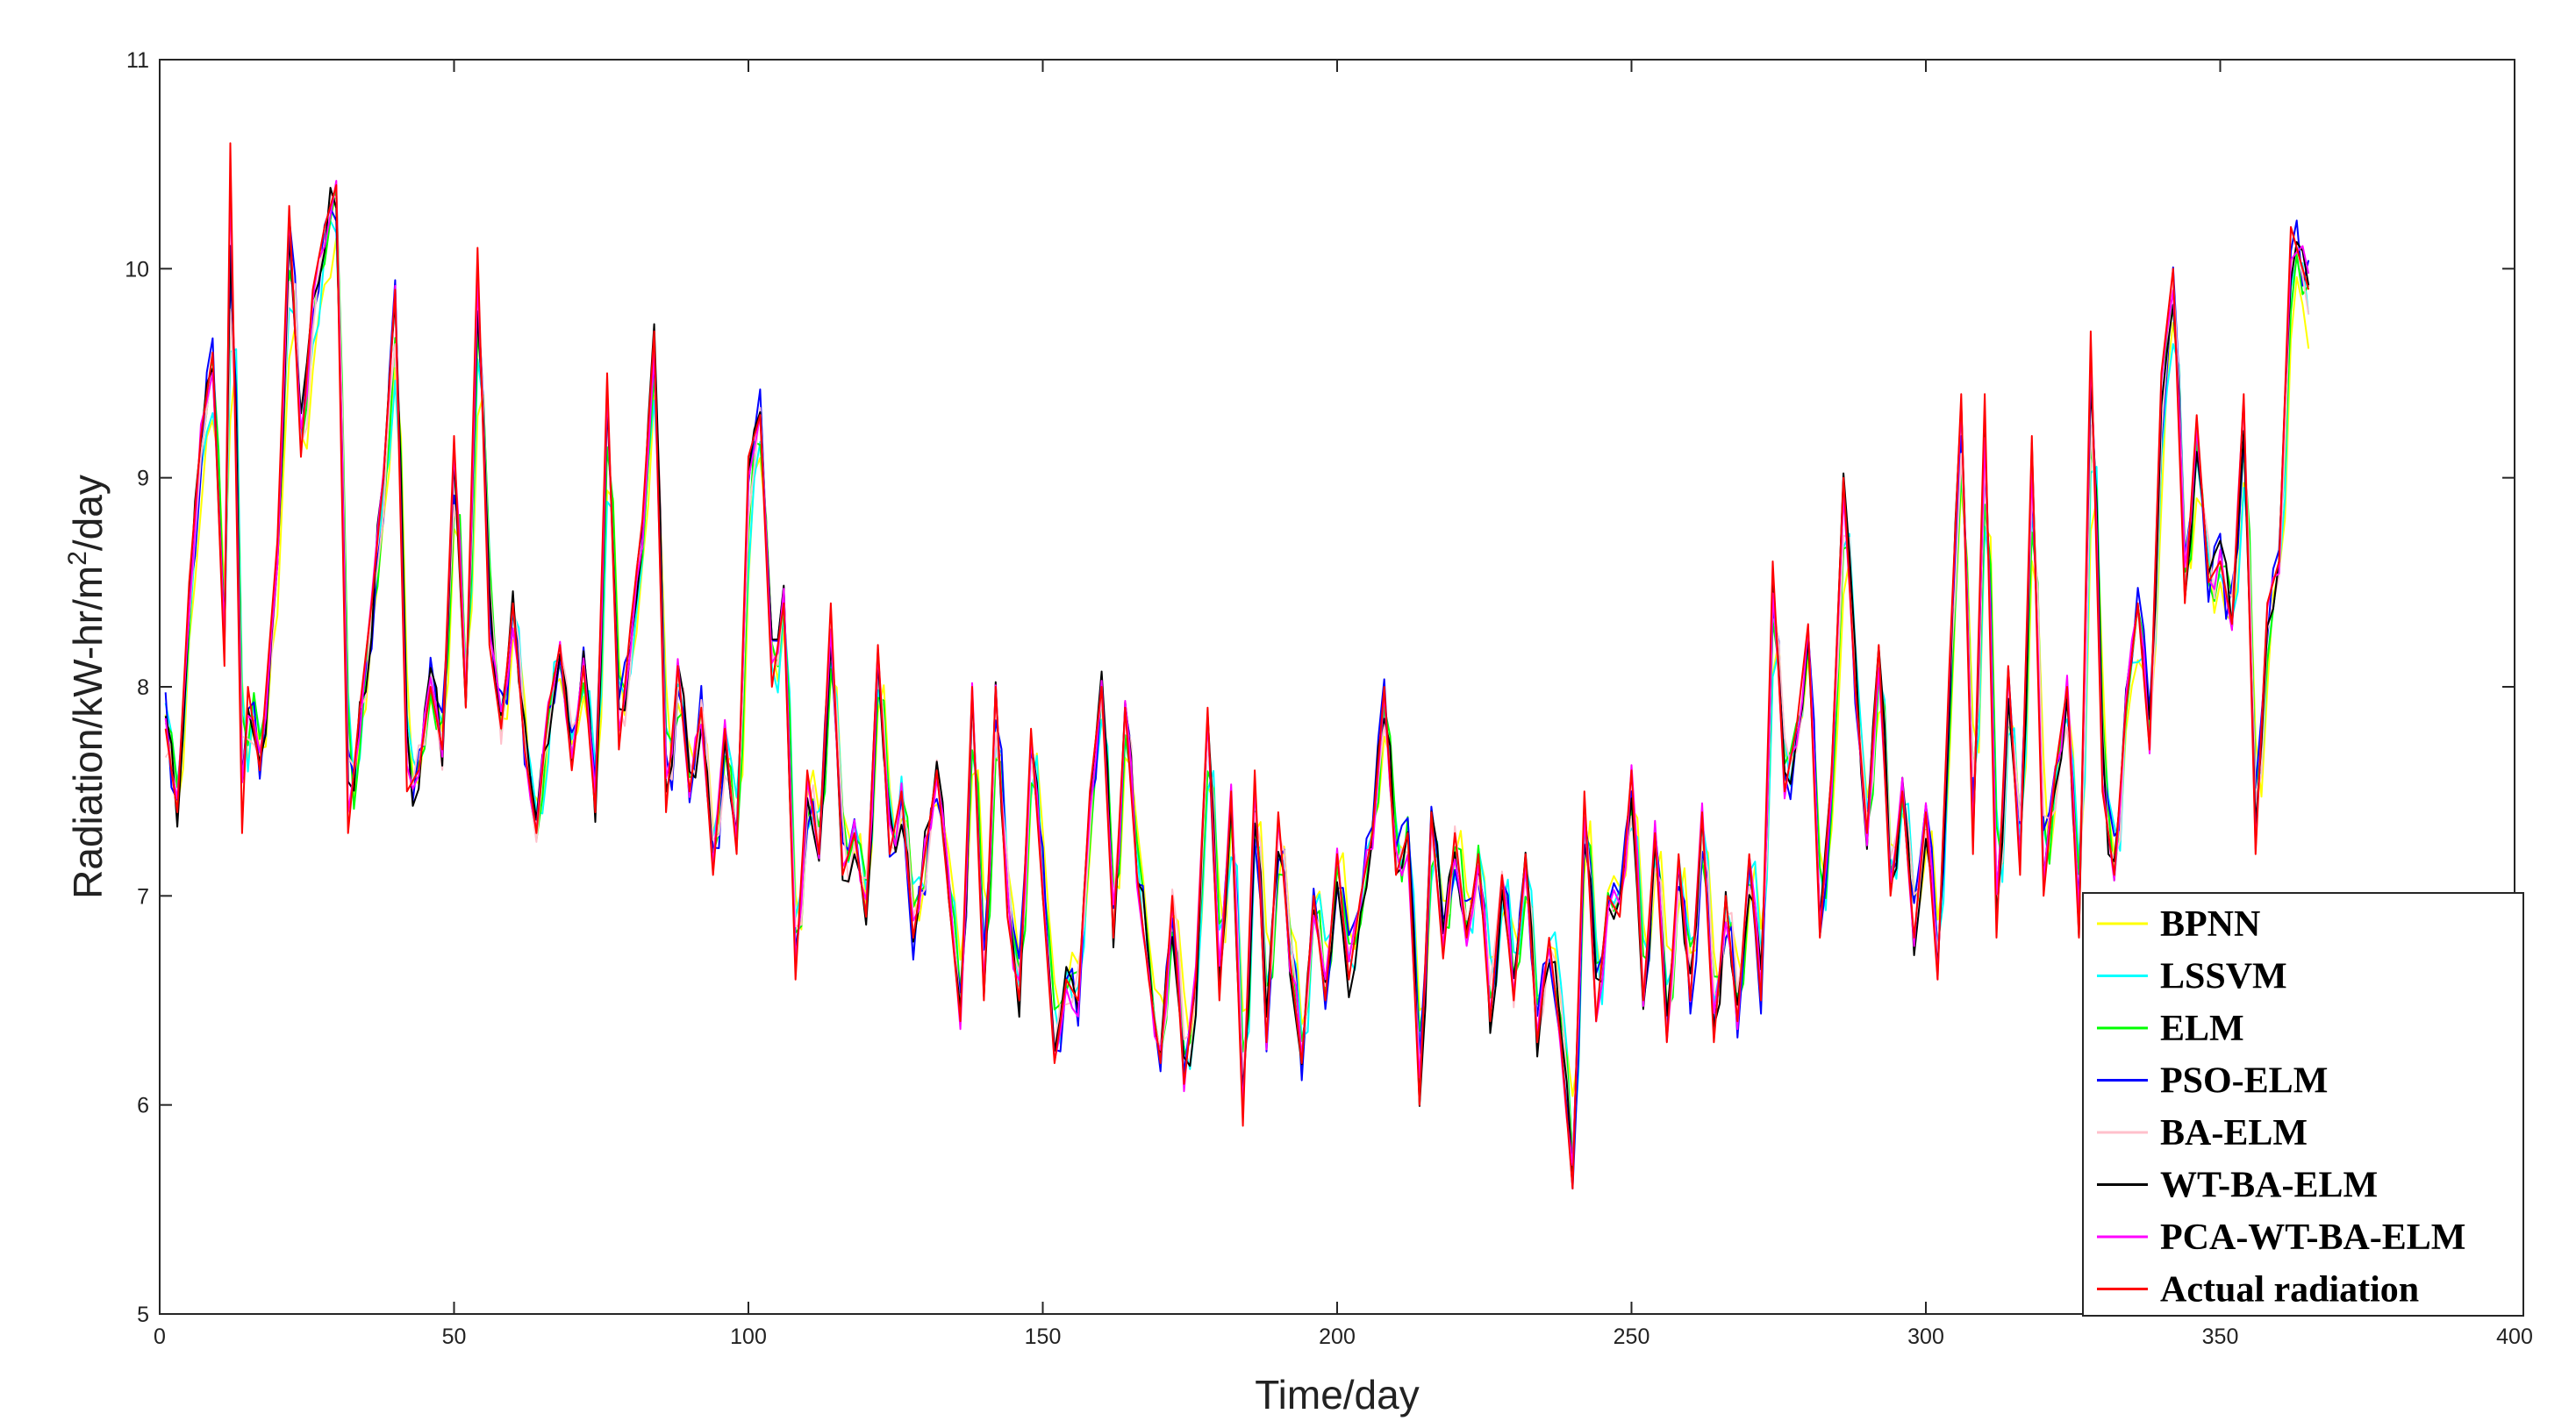 This screenshot has height=1421, width=2576. I want to click on y-tick-label: 9, so click(143, 479).